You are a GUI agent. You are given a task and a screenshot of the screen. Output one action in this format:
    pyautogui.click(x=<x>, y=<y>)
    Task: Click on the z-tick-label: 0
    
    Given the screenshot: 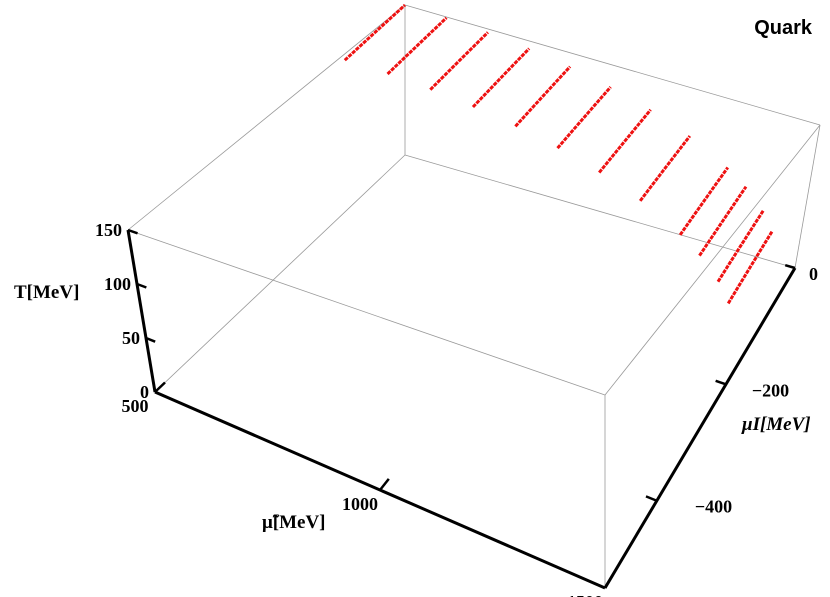 What is the action you would take?
    pyautogui.click(x=144, y=392)
    